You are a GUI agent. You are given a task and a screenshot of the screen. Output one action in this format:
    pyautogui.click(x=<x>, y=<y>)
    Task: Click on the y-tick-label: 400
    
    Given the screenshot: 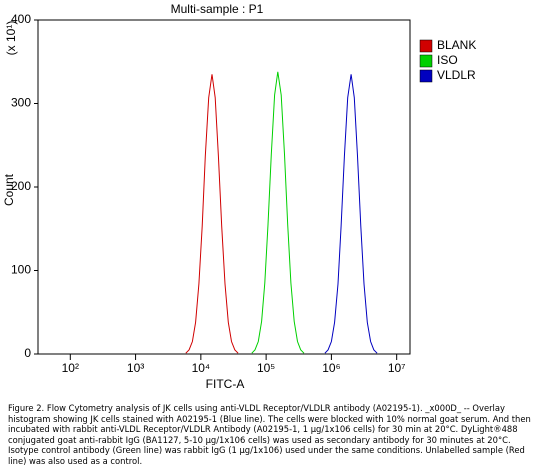 What is the action you would take?
    pyautogui.click(x=21, y=19)
    